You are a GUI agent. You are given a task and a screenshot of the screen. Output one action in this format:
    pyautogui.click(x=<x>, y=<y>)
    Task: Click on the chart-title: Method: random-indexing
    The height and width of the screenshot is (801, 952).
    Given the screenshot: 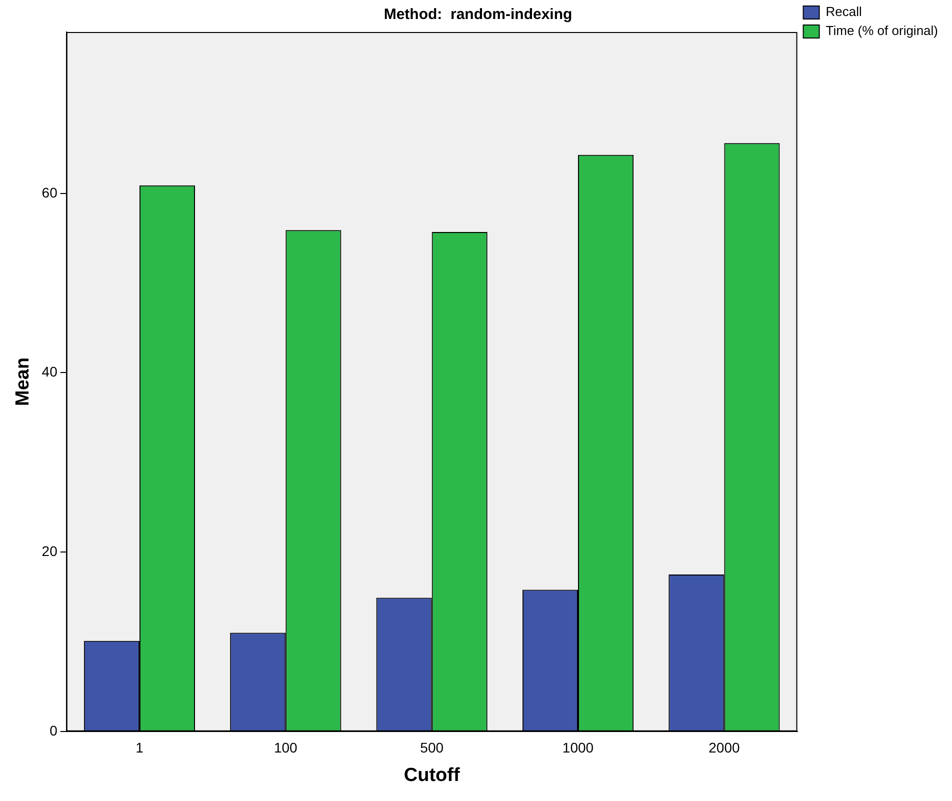 What is the action you would take?
    pyautogui.click(x=478, y=15)
    